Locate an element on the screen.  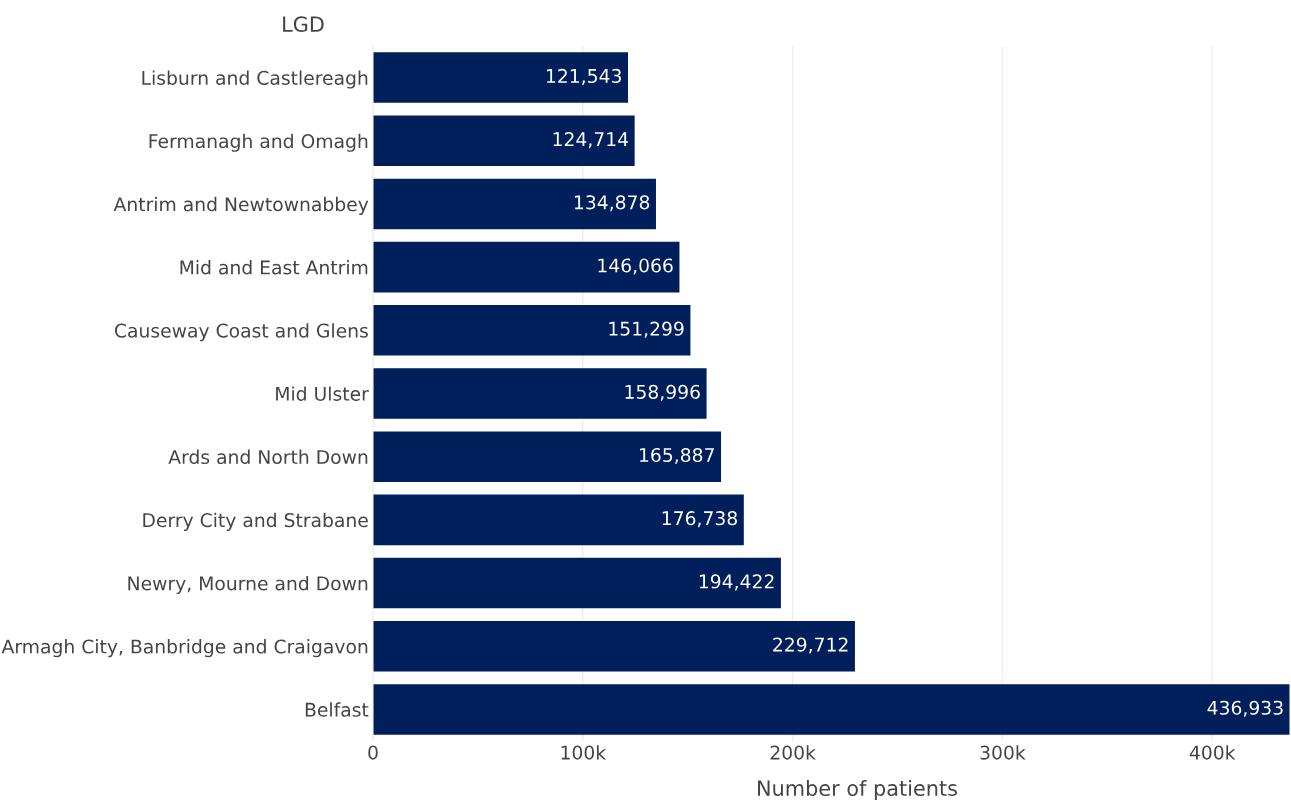
data-label: 165,887 is located at coordinates (677, 456).